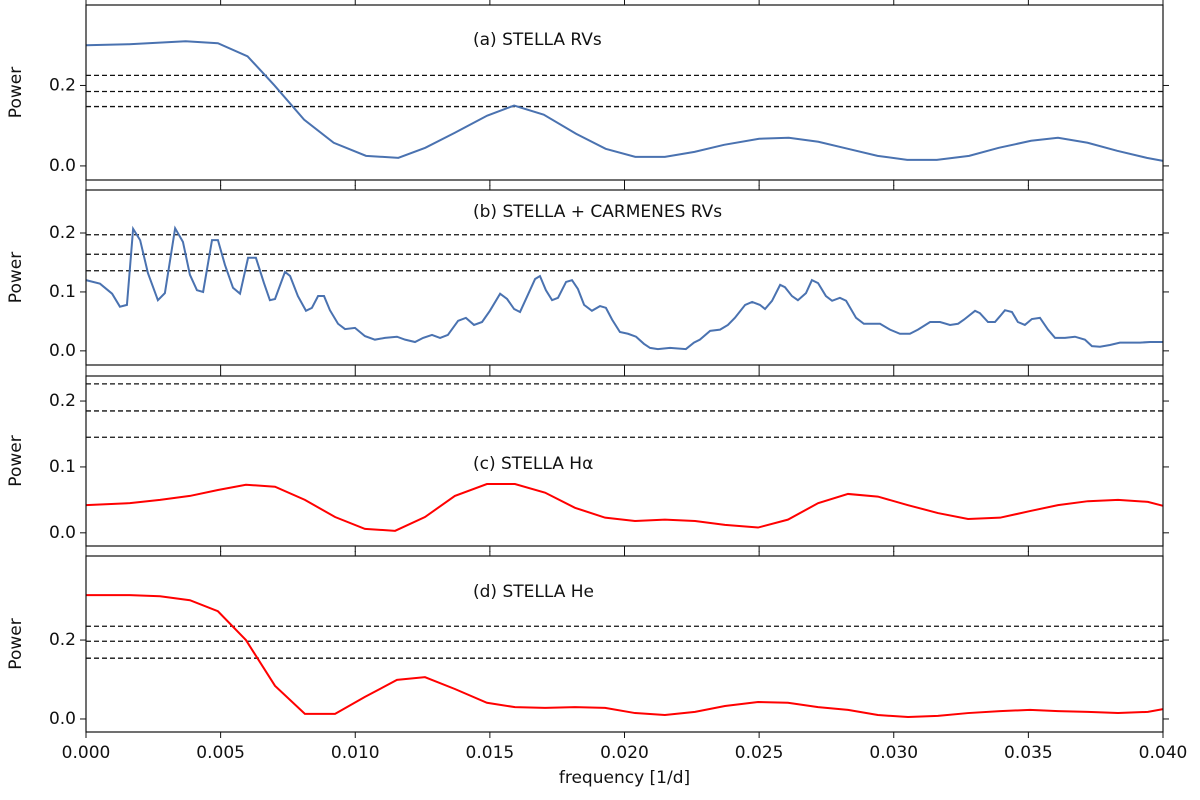 The width and height of the screenshot is (1200, 800). I want to click on annotation: (b) STELLA + CARMENES RVs, so click(597, 212).